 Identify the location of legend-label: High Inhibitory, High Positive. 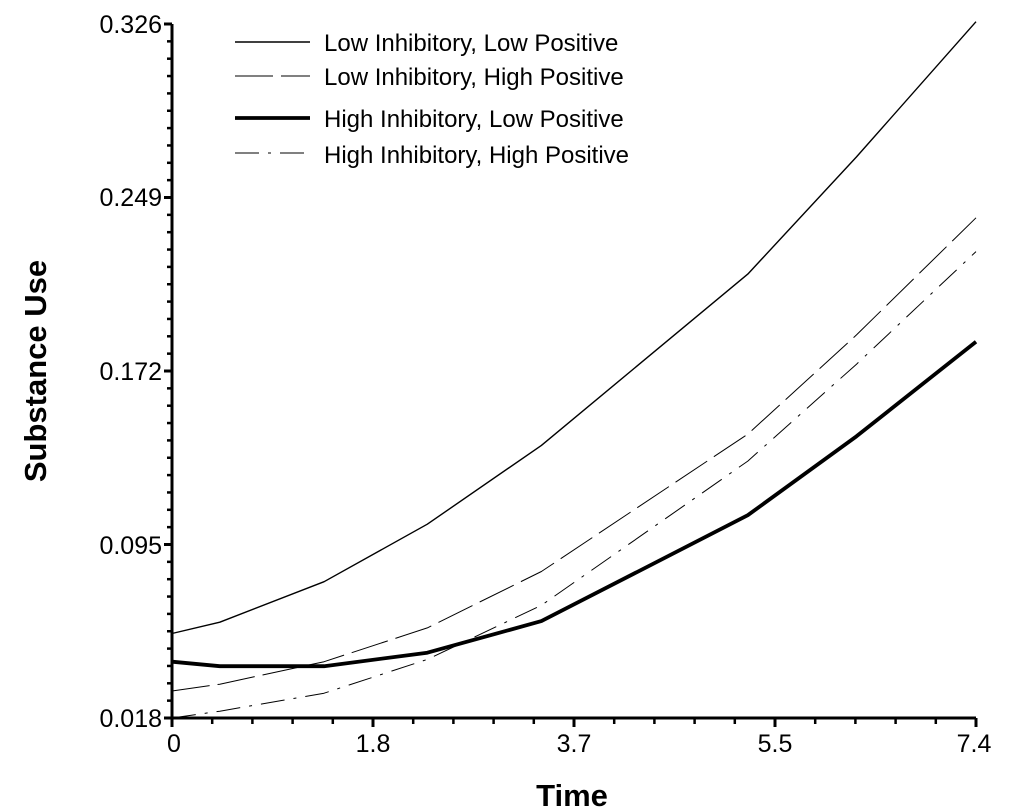
(476, 155).